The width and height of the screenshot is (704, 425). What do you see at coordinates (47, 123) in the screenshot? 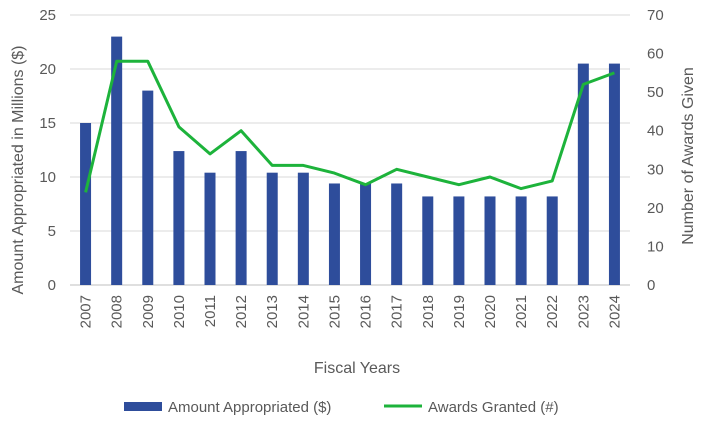
I see `left-y-tick-label: 15` at bounding box center [47, 123].